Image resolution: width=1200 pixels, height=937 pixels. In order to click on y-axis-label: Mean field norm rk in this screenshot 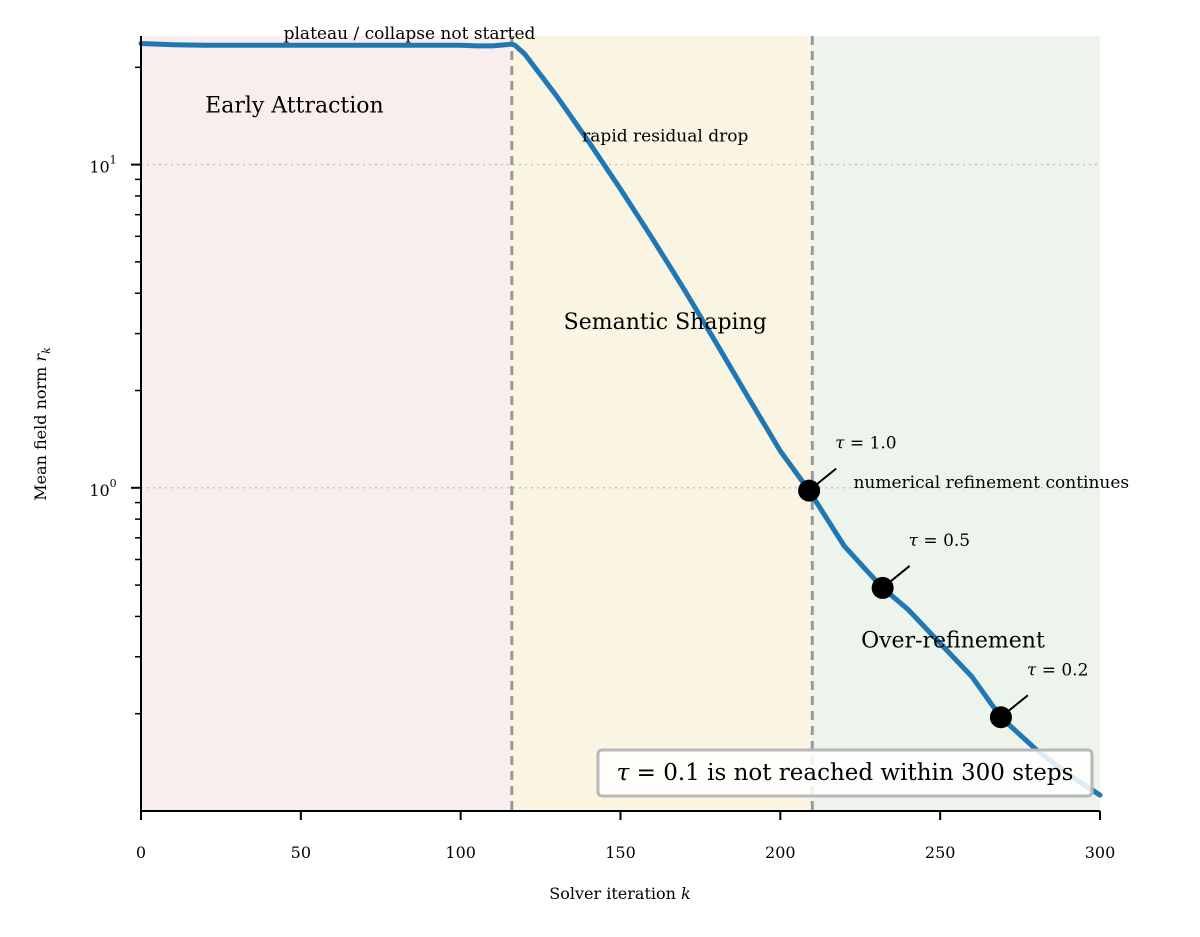, I will do `click(42, 424)`.